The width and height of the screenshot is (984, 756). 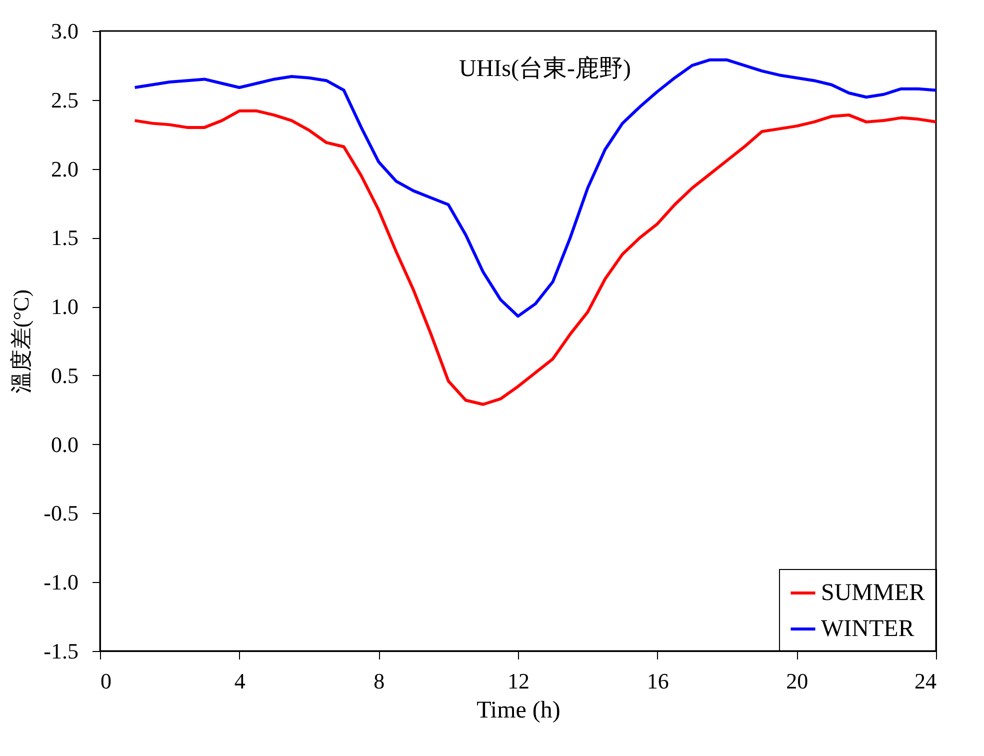 I want to click on x-tick-label: 16, so click(x=657, y=681).